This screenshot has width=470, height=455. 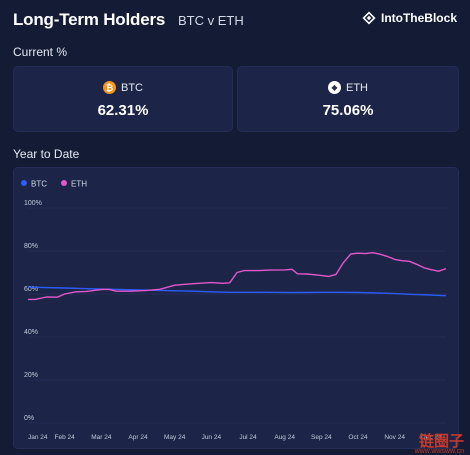 I want to click on watermark-url: www.wwsww.cn, so click(x=439, y=451).